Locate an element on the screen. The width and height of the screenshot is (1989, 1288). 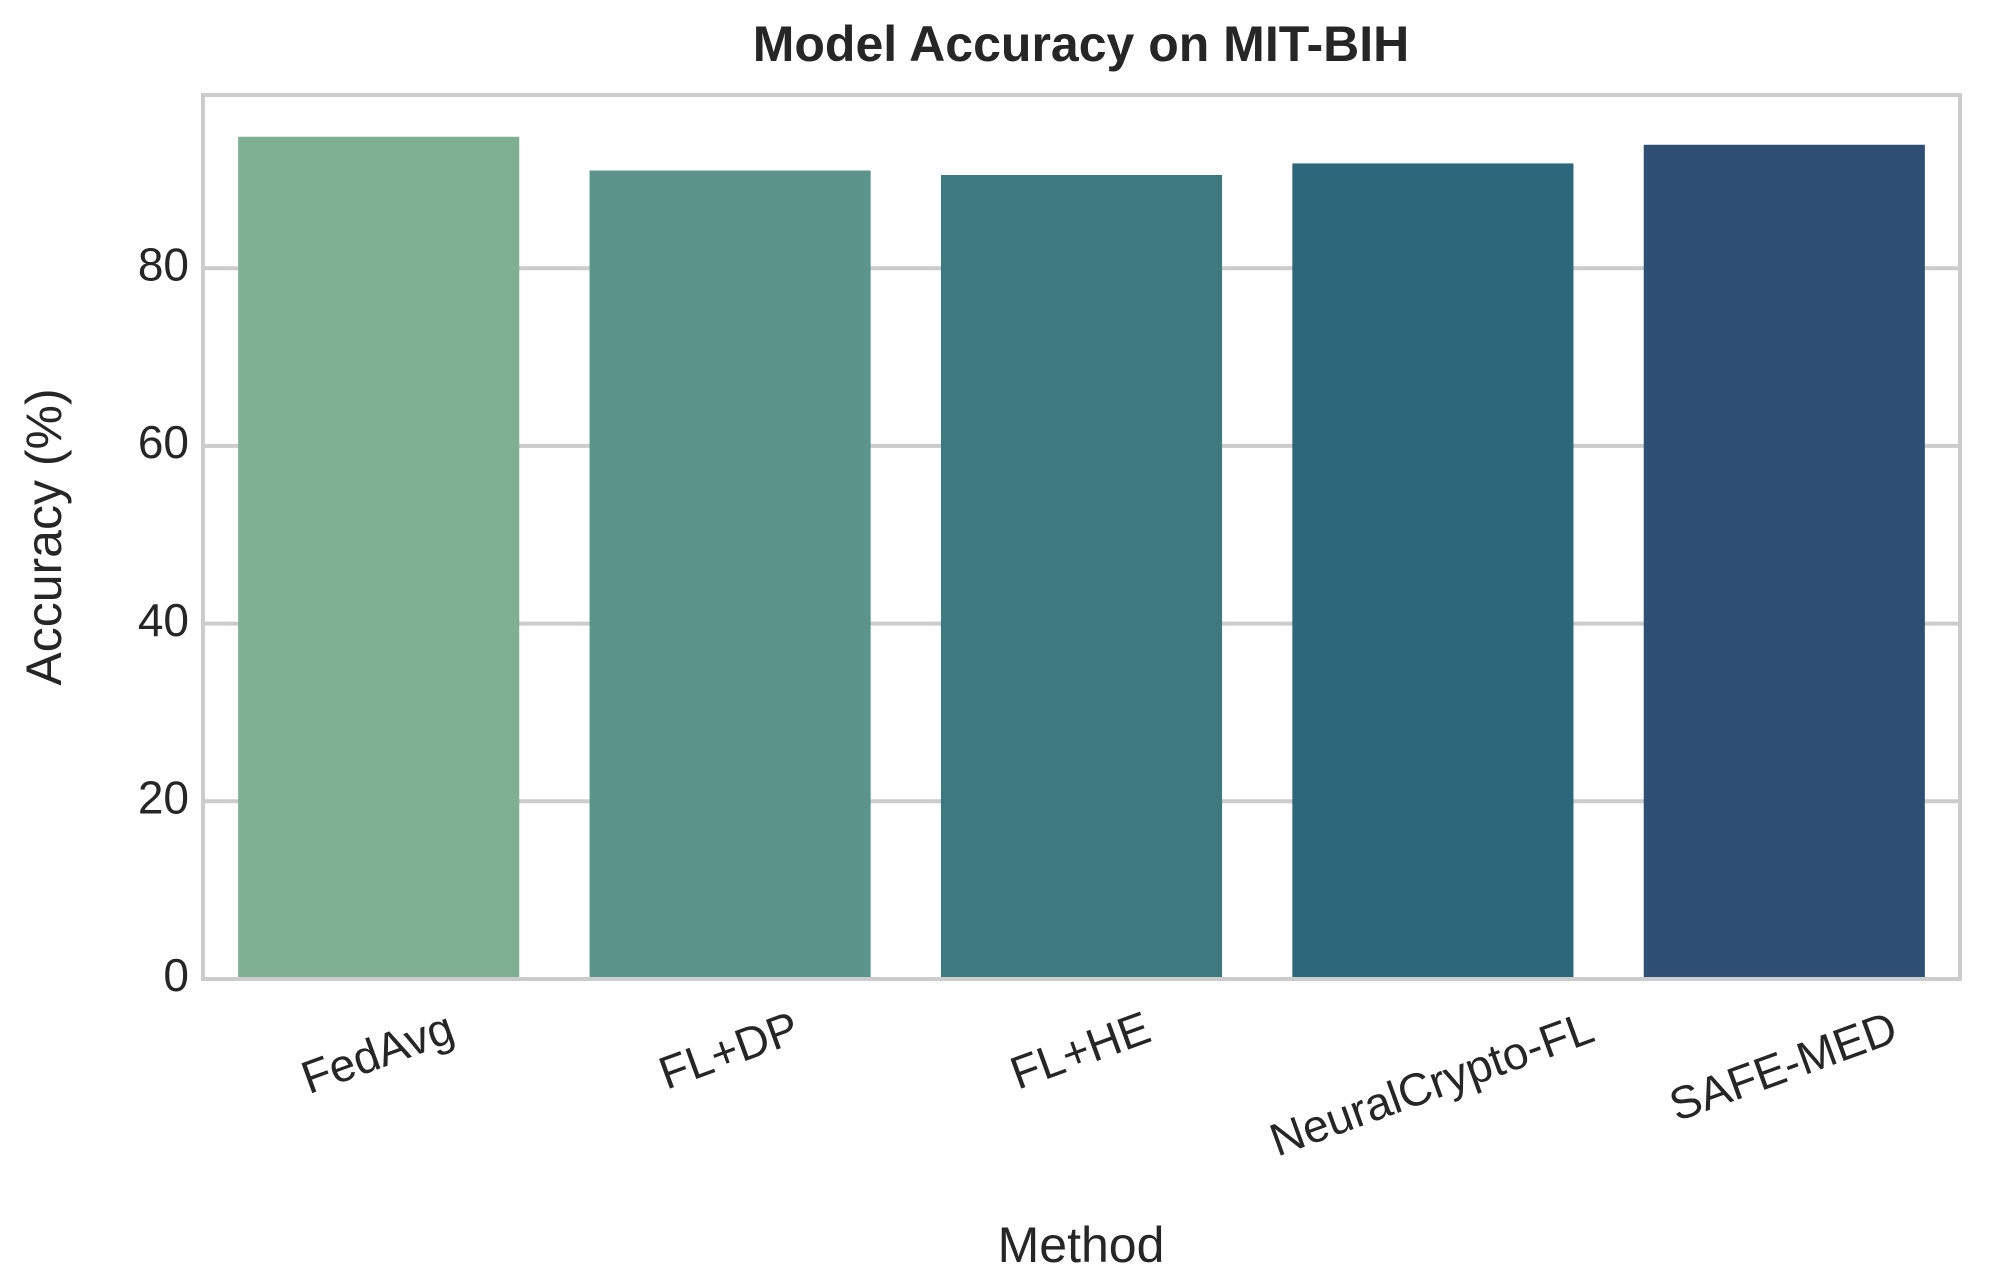
x-tick-label: FL+HE is located at coordinates (1080, 1050).